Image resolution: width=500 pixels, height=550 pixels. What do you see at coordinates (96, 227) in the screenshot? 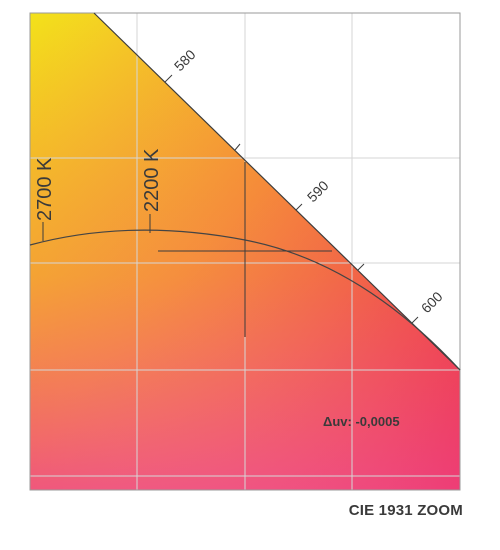
I see `cct-ticks` at bounding box center [96, 227].